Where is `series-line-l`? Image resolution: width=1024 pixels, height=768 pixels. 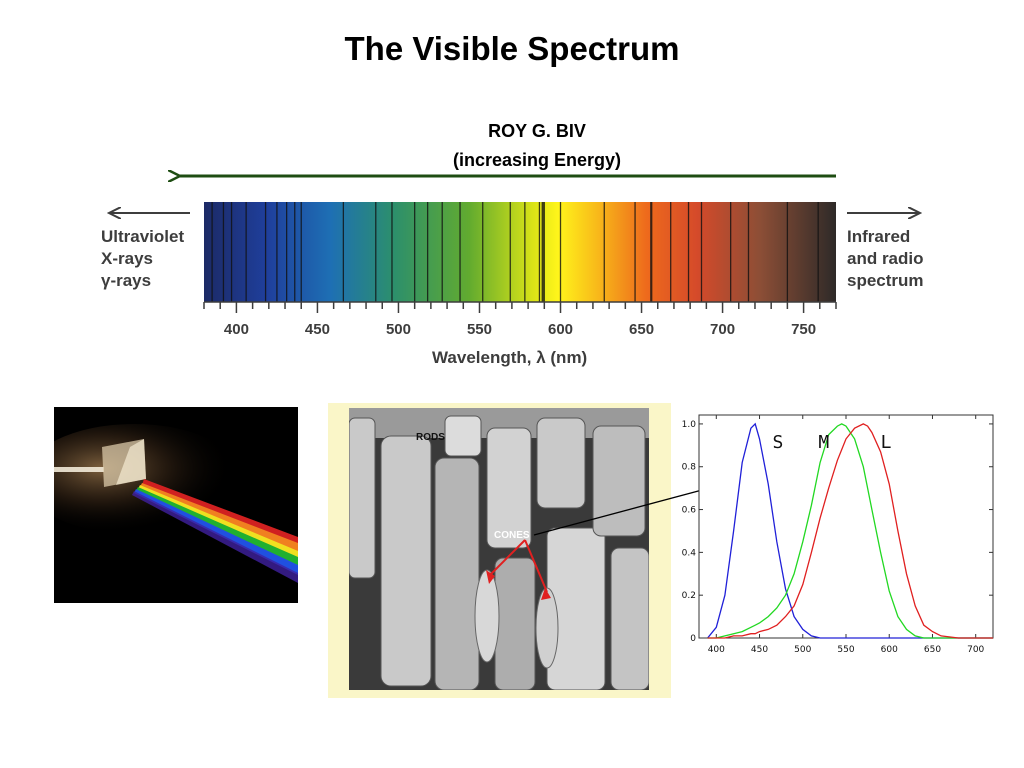
series-line-l is located at coordinates (850, 531).